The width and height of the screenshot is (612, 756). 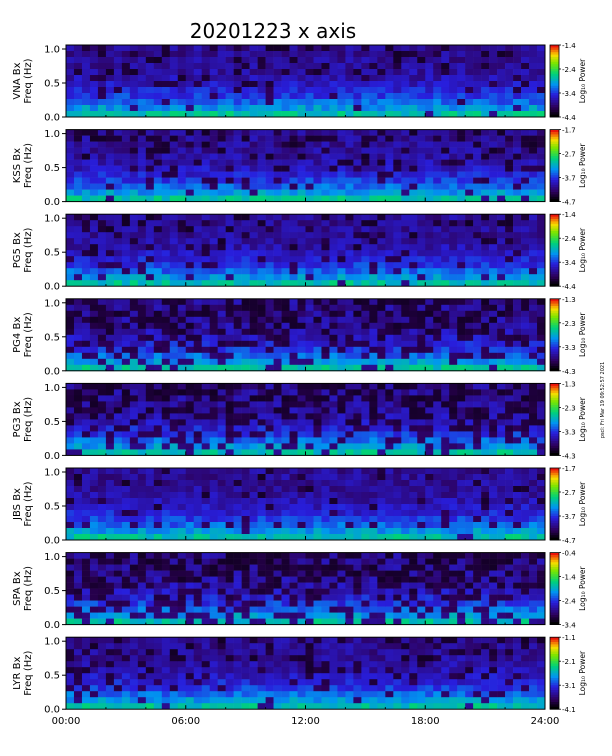 I want to click on x-tick-label: 06:00, so click(x=185, y=721).